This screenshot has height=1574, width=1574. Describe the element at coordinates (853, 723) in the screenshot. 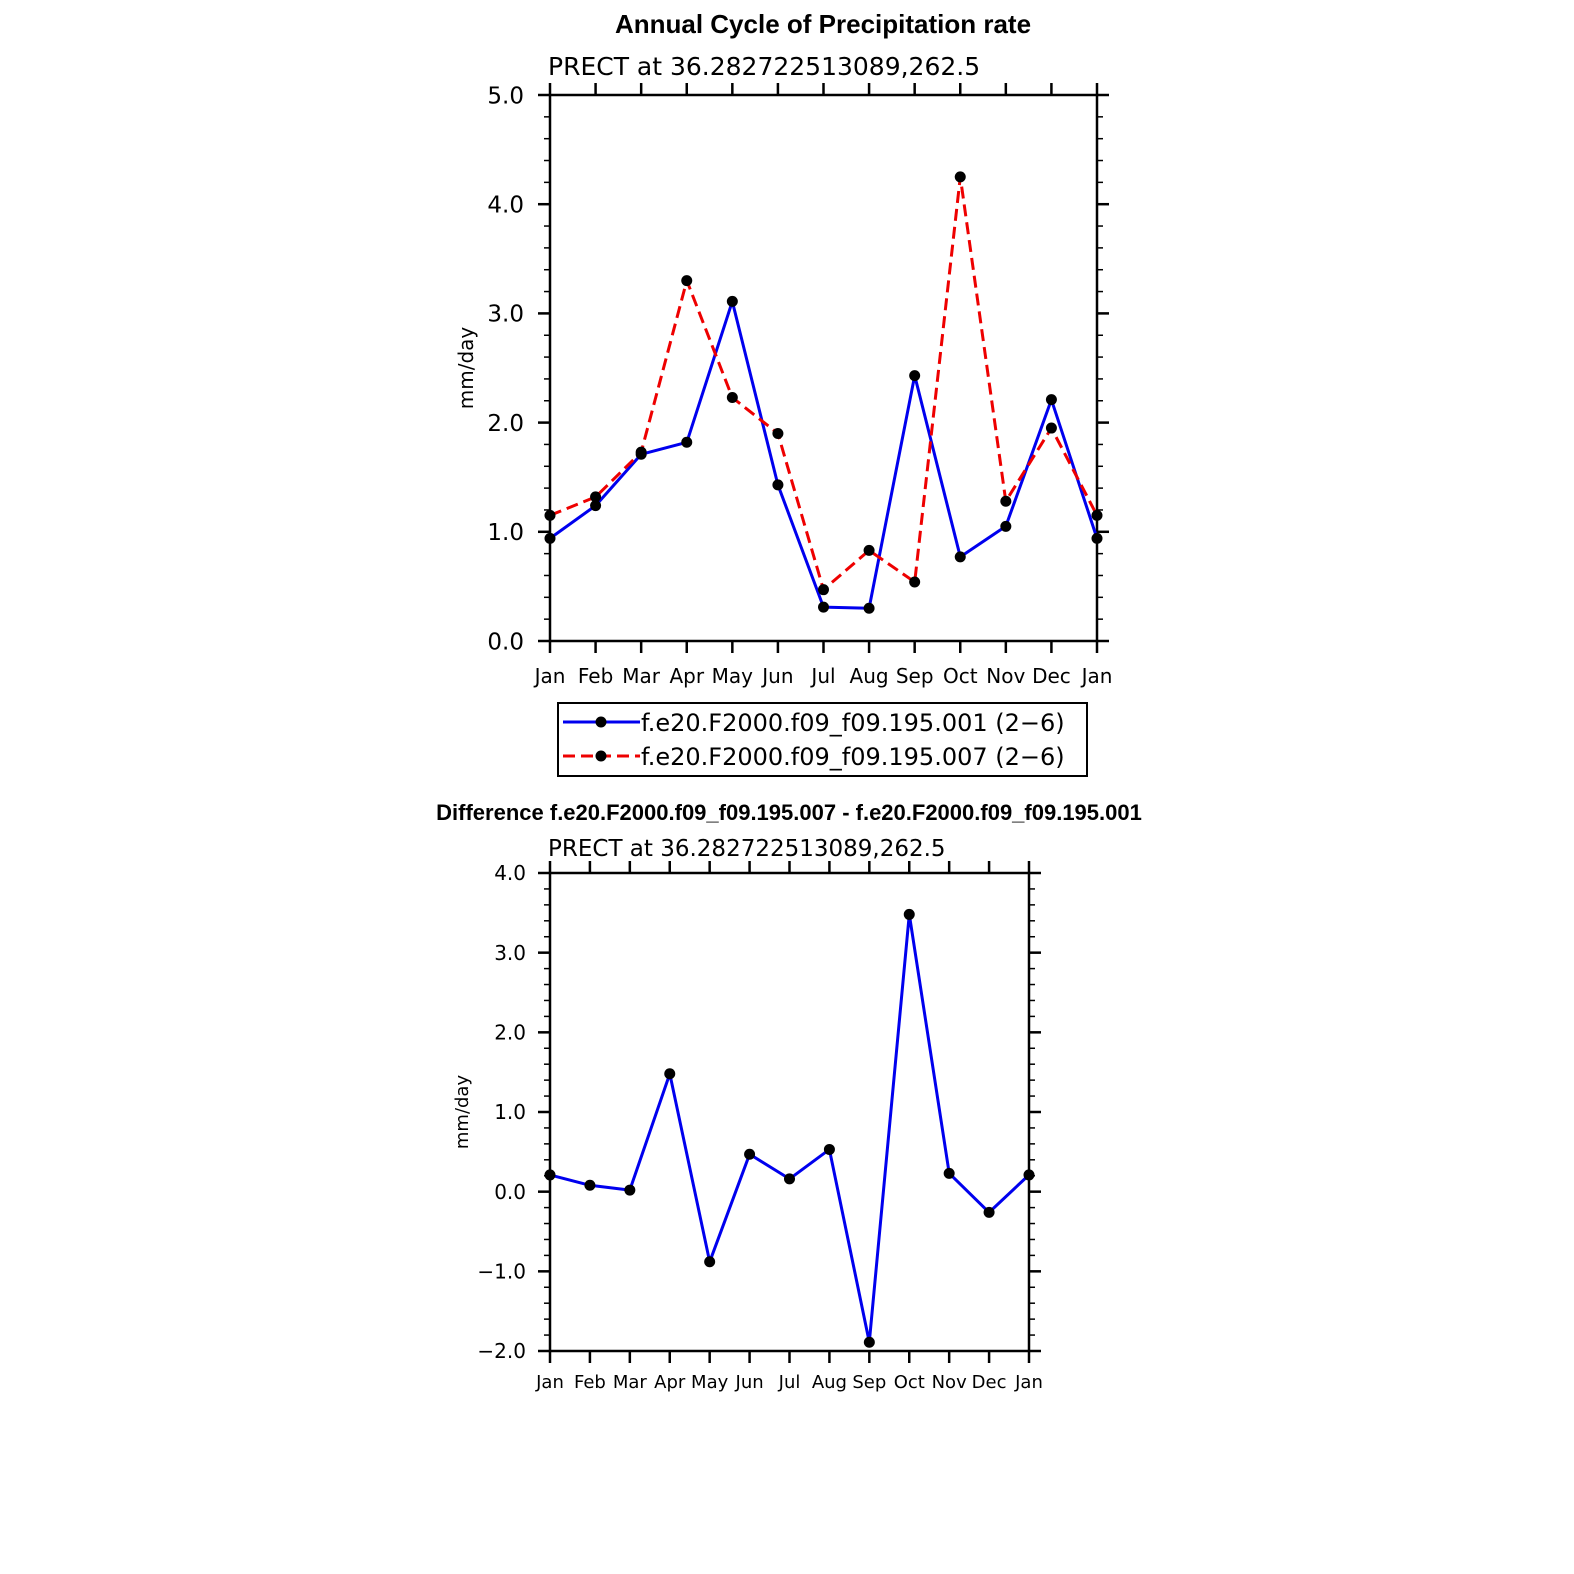

I see `legend-label-series-1: f.e20.F2000.f09_f09.195.001 (2−6)` at that location.